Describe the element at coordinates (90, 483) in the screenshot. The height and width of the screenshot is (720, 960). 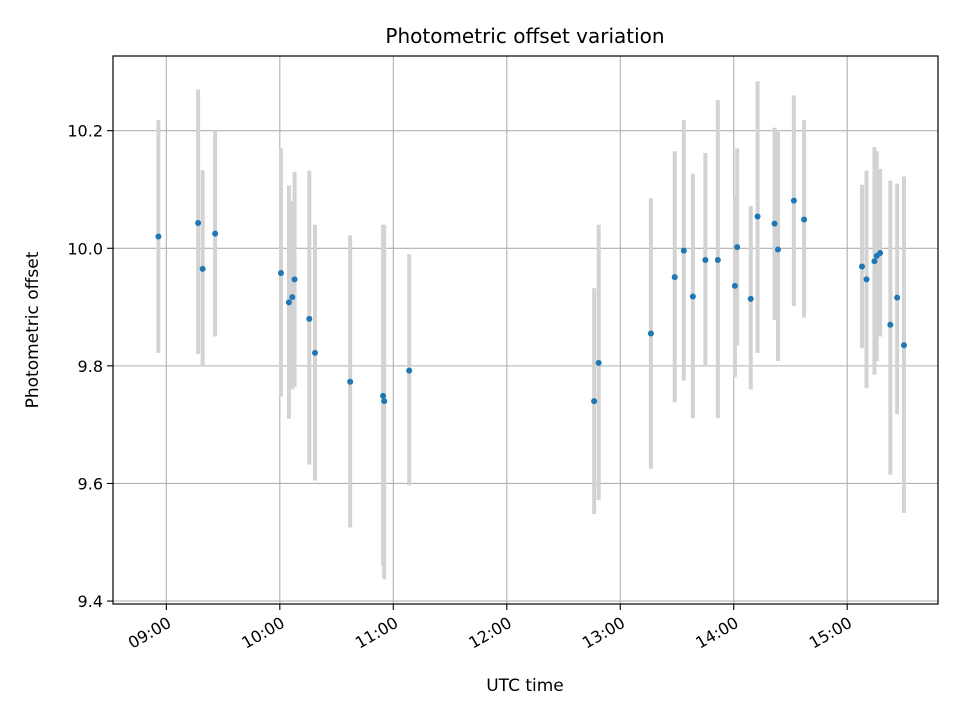
I see `y-tick-label: 9.6` at that location.